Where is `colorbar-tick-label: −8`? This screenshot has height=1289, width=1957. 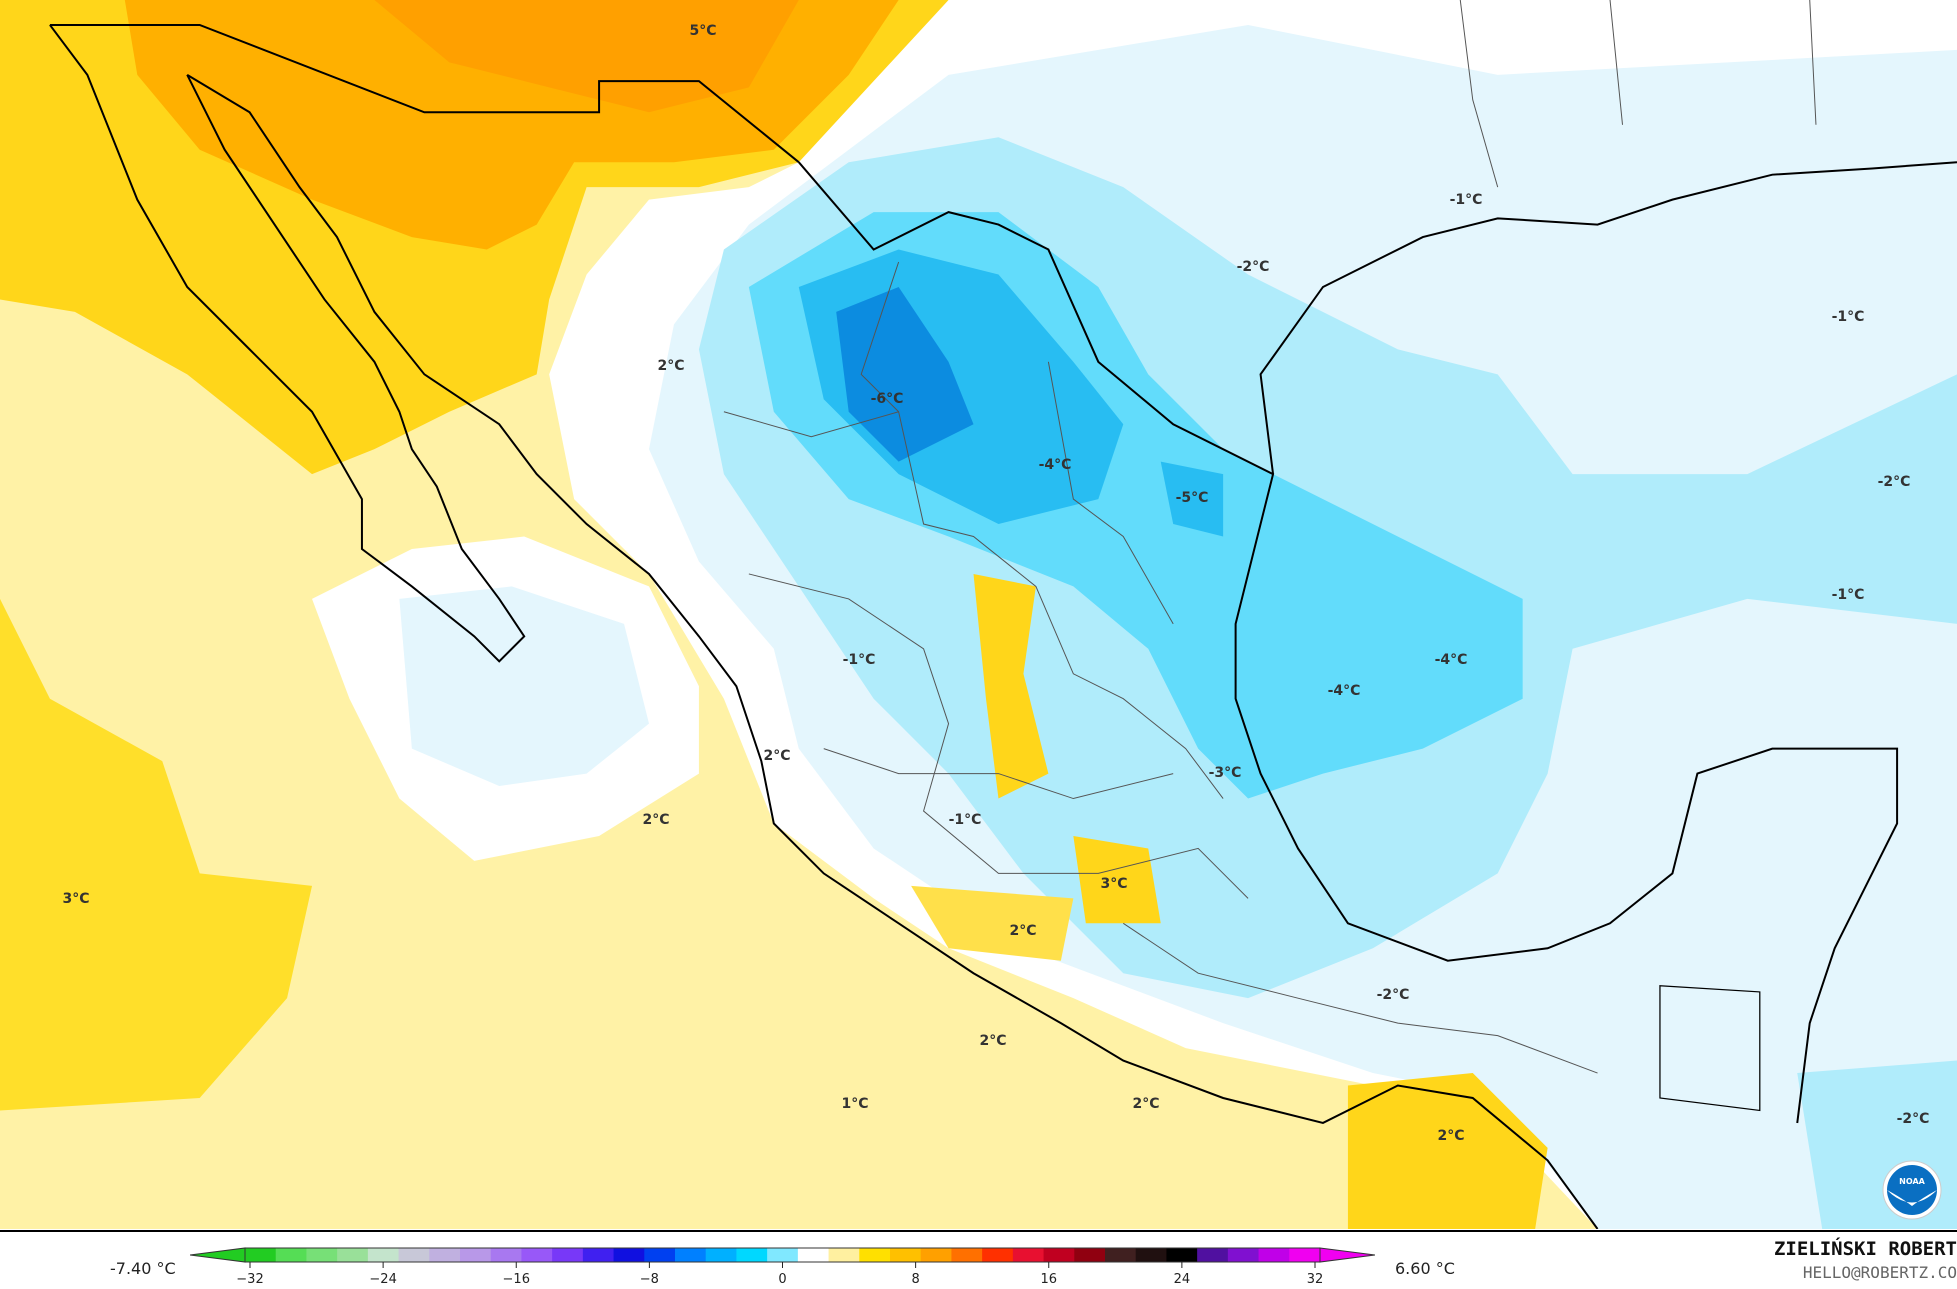
colorbar-tick-label: −8 is located at coordinates (649, 1279).